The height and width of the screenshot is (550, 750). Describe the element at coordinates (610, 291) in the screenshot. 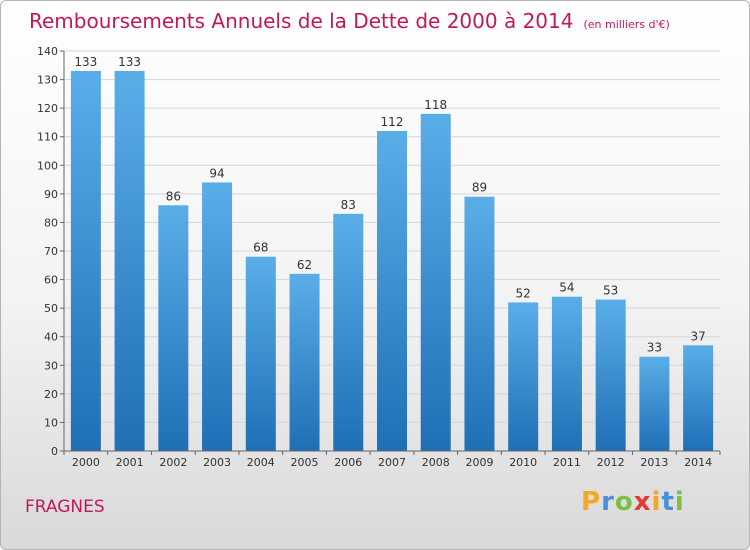

I see `bar-value-label: 53` at that location.